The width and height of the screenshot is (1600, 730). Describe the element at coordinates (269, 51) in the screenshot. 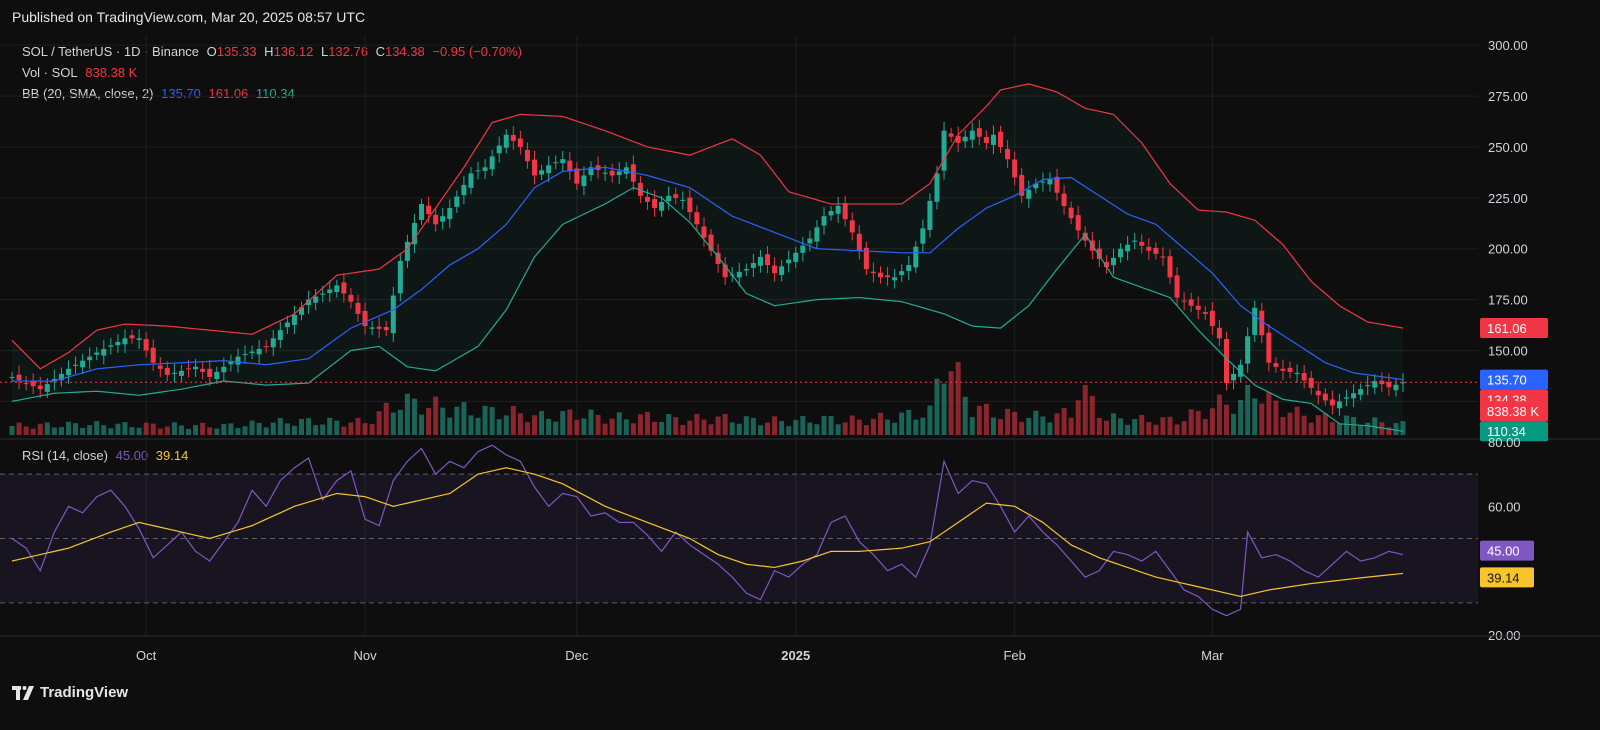

I see `high-label: H` at that location.